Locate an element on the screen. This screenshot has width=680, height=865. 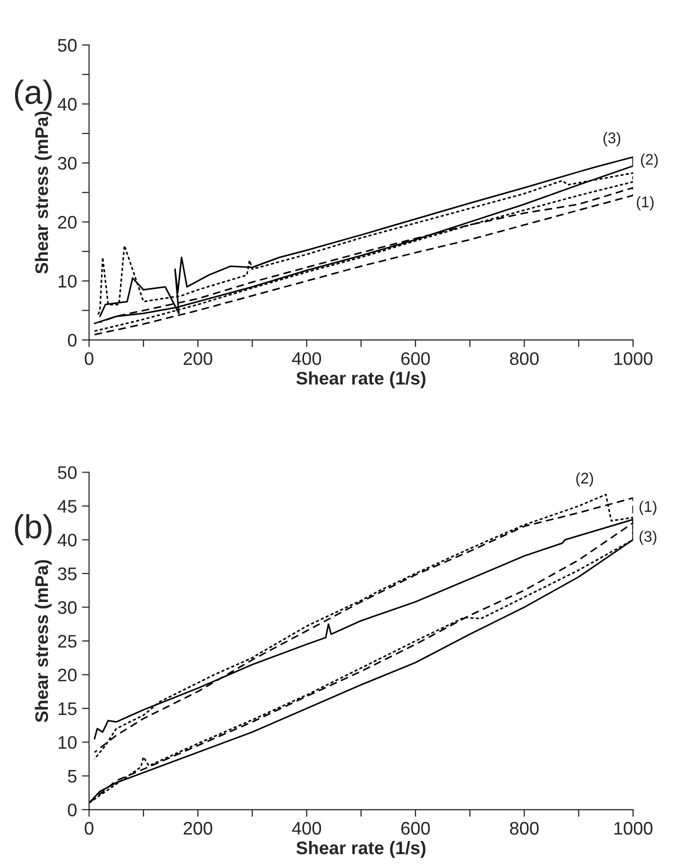
y-tick-label: 15 is located at coordinates (67, 709).